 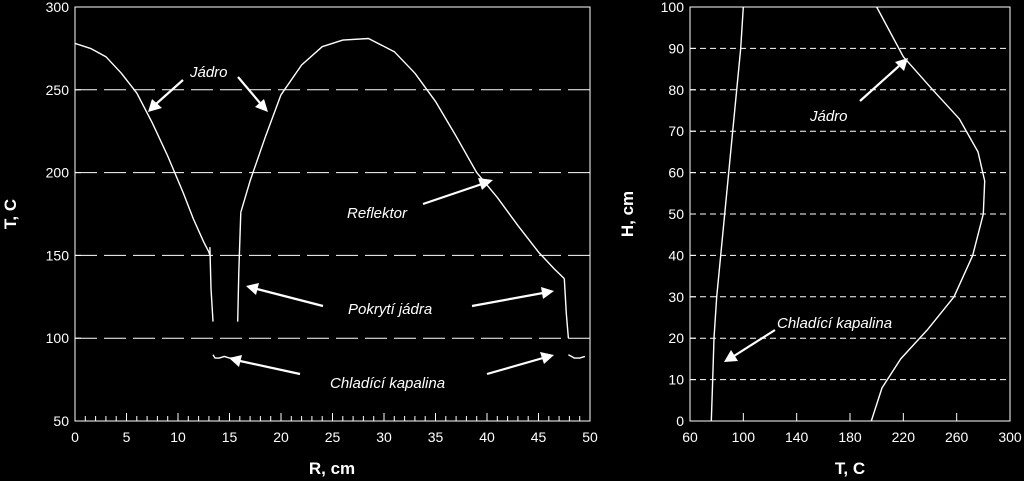 What do you see at coordinates (676, 90) in the screenshot?
I see `right-y-tick-label: 80` at bounding box center [676, 90].